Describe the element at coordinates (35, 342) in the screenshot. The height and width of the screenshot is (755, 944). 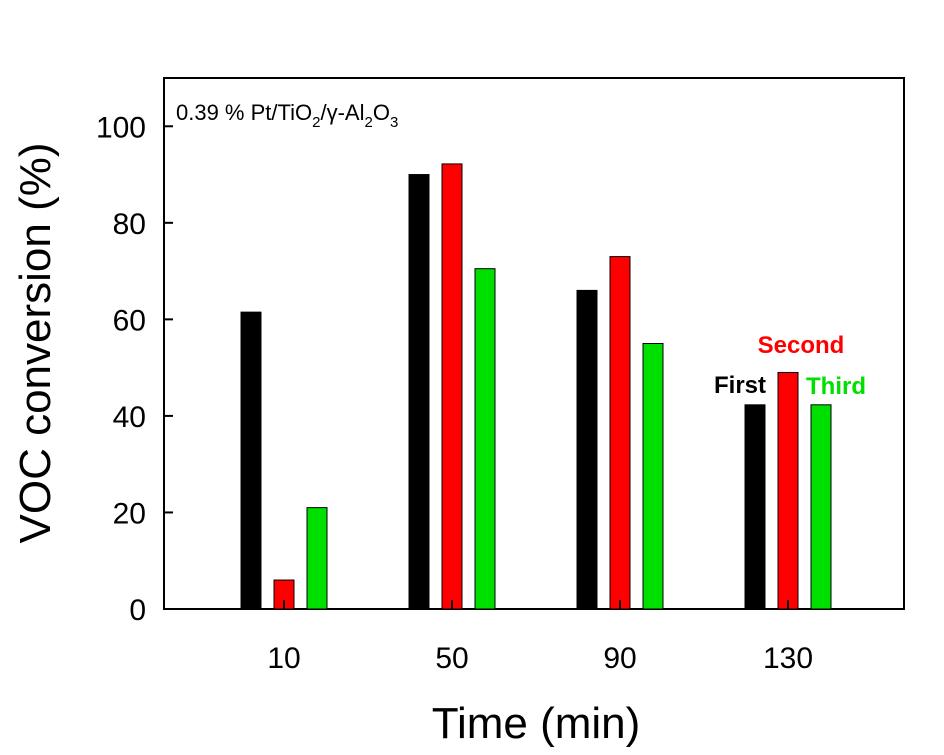
I see `y-axis-title: VOC conversion (%)` at that location.